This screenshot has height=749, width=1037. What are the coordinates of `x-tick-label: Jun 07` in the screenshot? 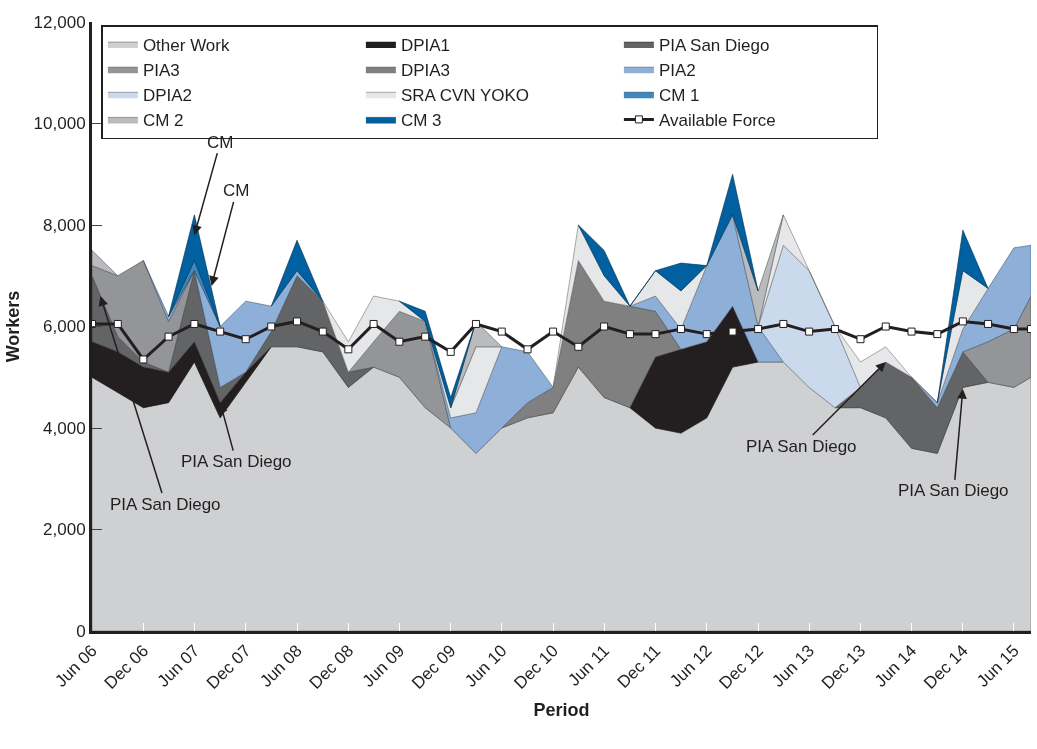 It's located at (178, 666).